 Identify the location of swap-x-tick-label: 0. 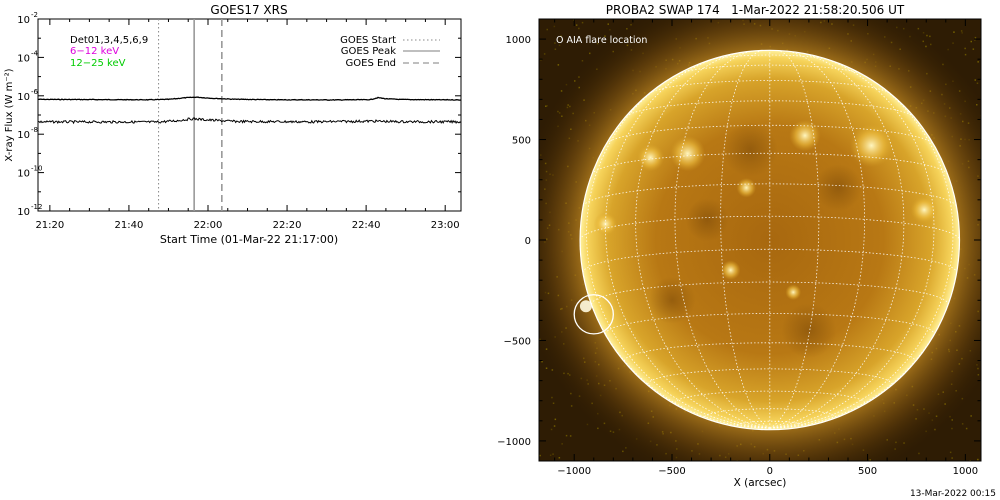
(770, 471).